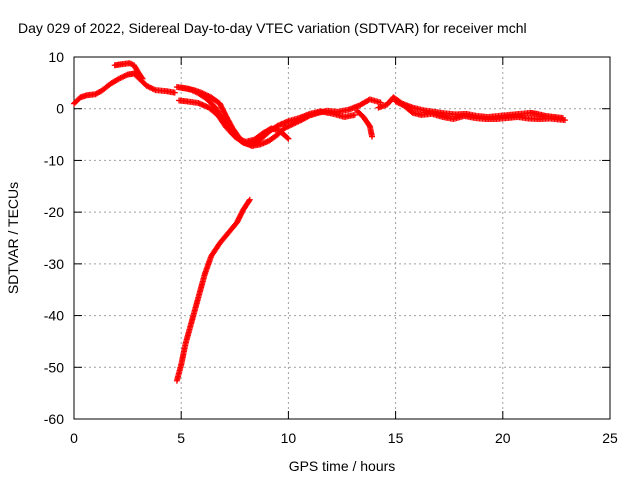  Describe the element at coordinates (54, 367) in the screenshot. I see `y-tick-label: -50` at that location.